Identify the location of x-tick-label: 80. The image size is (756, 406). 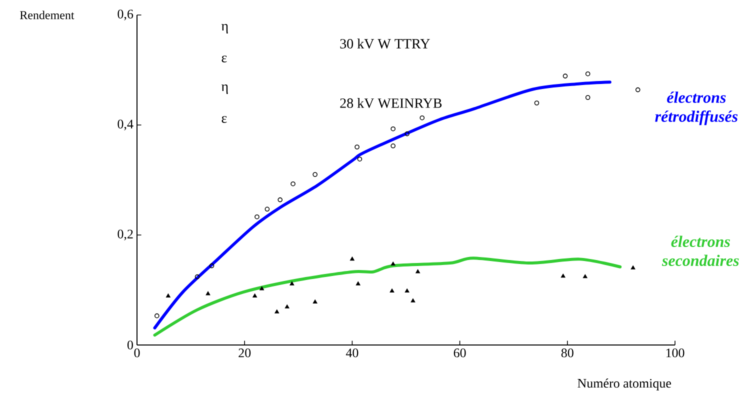
(567, 353).